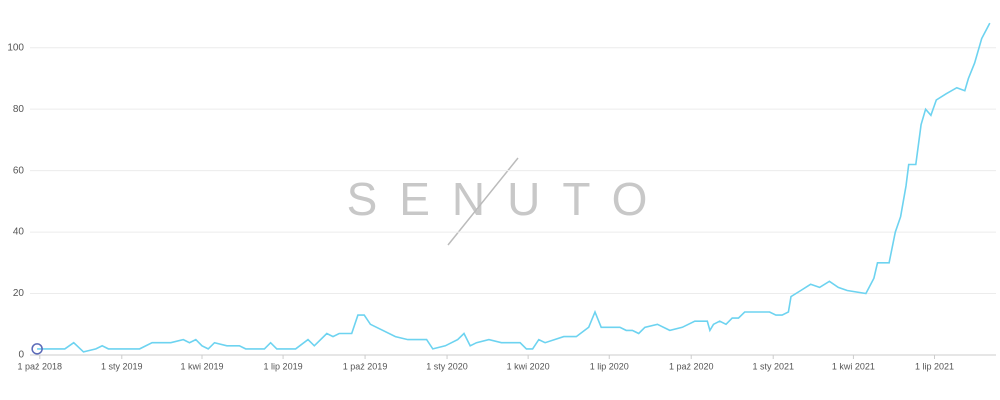  I want to click on watermark-text: SENUTO, so click(508, 199).